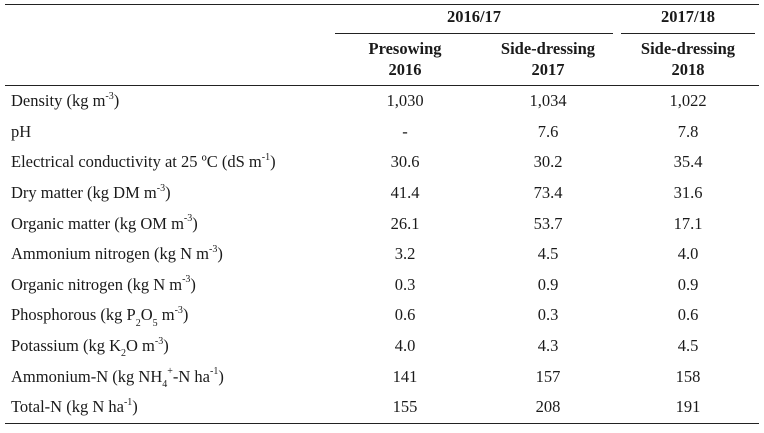  What do you see at coordinates (548, 101) in the screenshot?
I see `cell-side-dressing-2017: 1,034` at bounding box center [548, 101].